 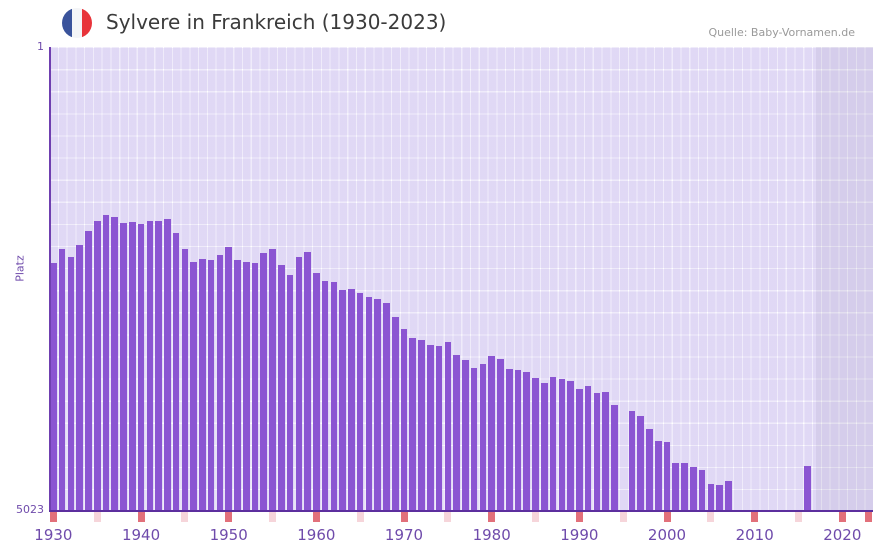 What do you see at coordinates (53, 535) in the screenshot?
I see `x-axis-tick-label: 1930` at bounding box center [53, 535].